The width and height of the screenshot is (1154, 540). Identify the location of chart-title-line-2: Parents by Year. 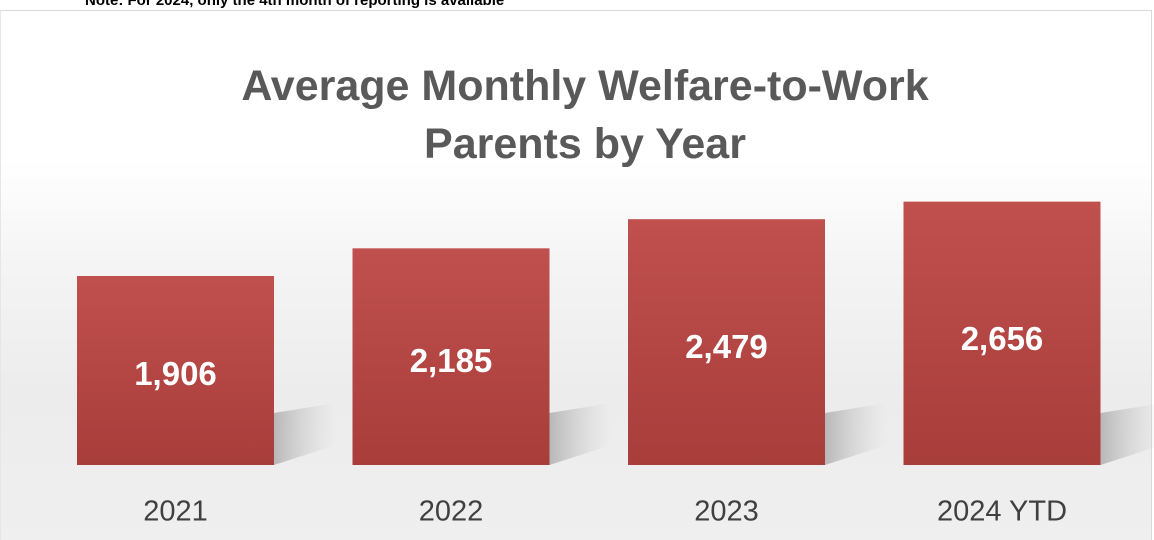
(585, 144).